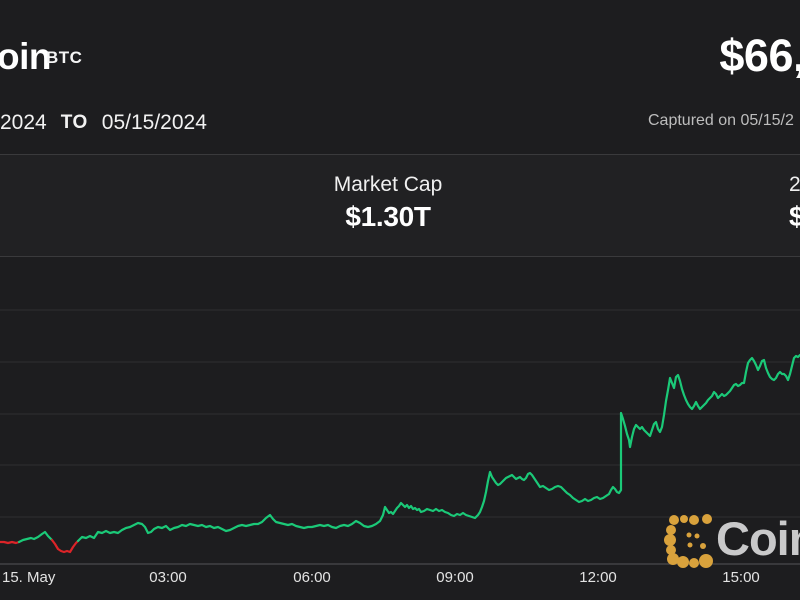 The width and height of the screenshot is (800, 600). Describe the element at coordinates (154, 122) in the screenshot. I see `date-to-input: 05/15/2024` at that location.